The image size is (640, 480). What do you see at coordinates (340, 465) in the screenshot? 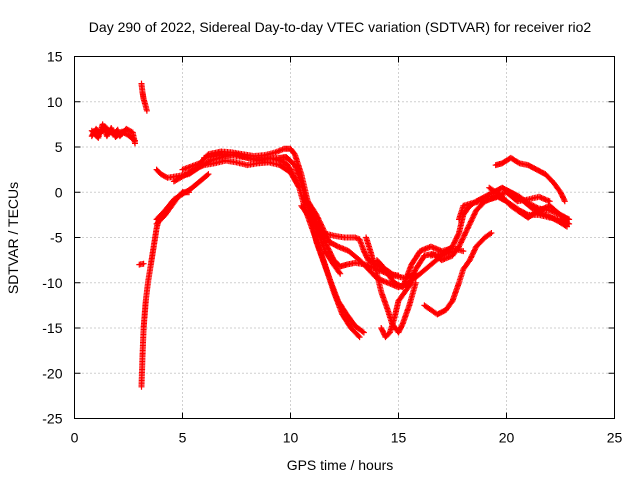
I see `x-axis-label: GPS time / hours` at bounding box center [340, 465].